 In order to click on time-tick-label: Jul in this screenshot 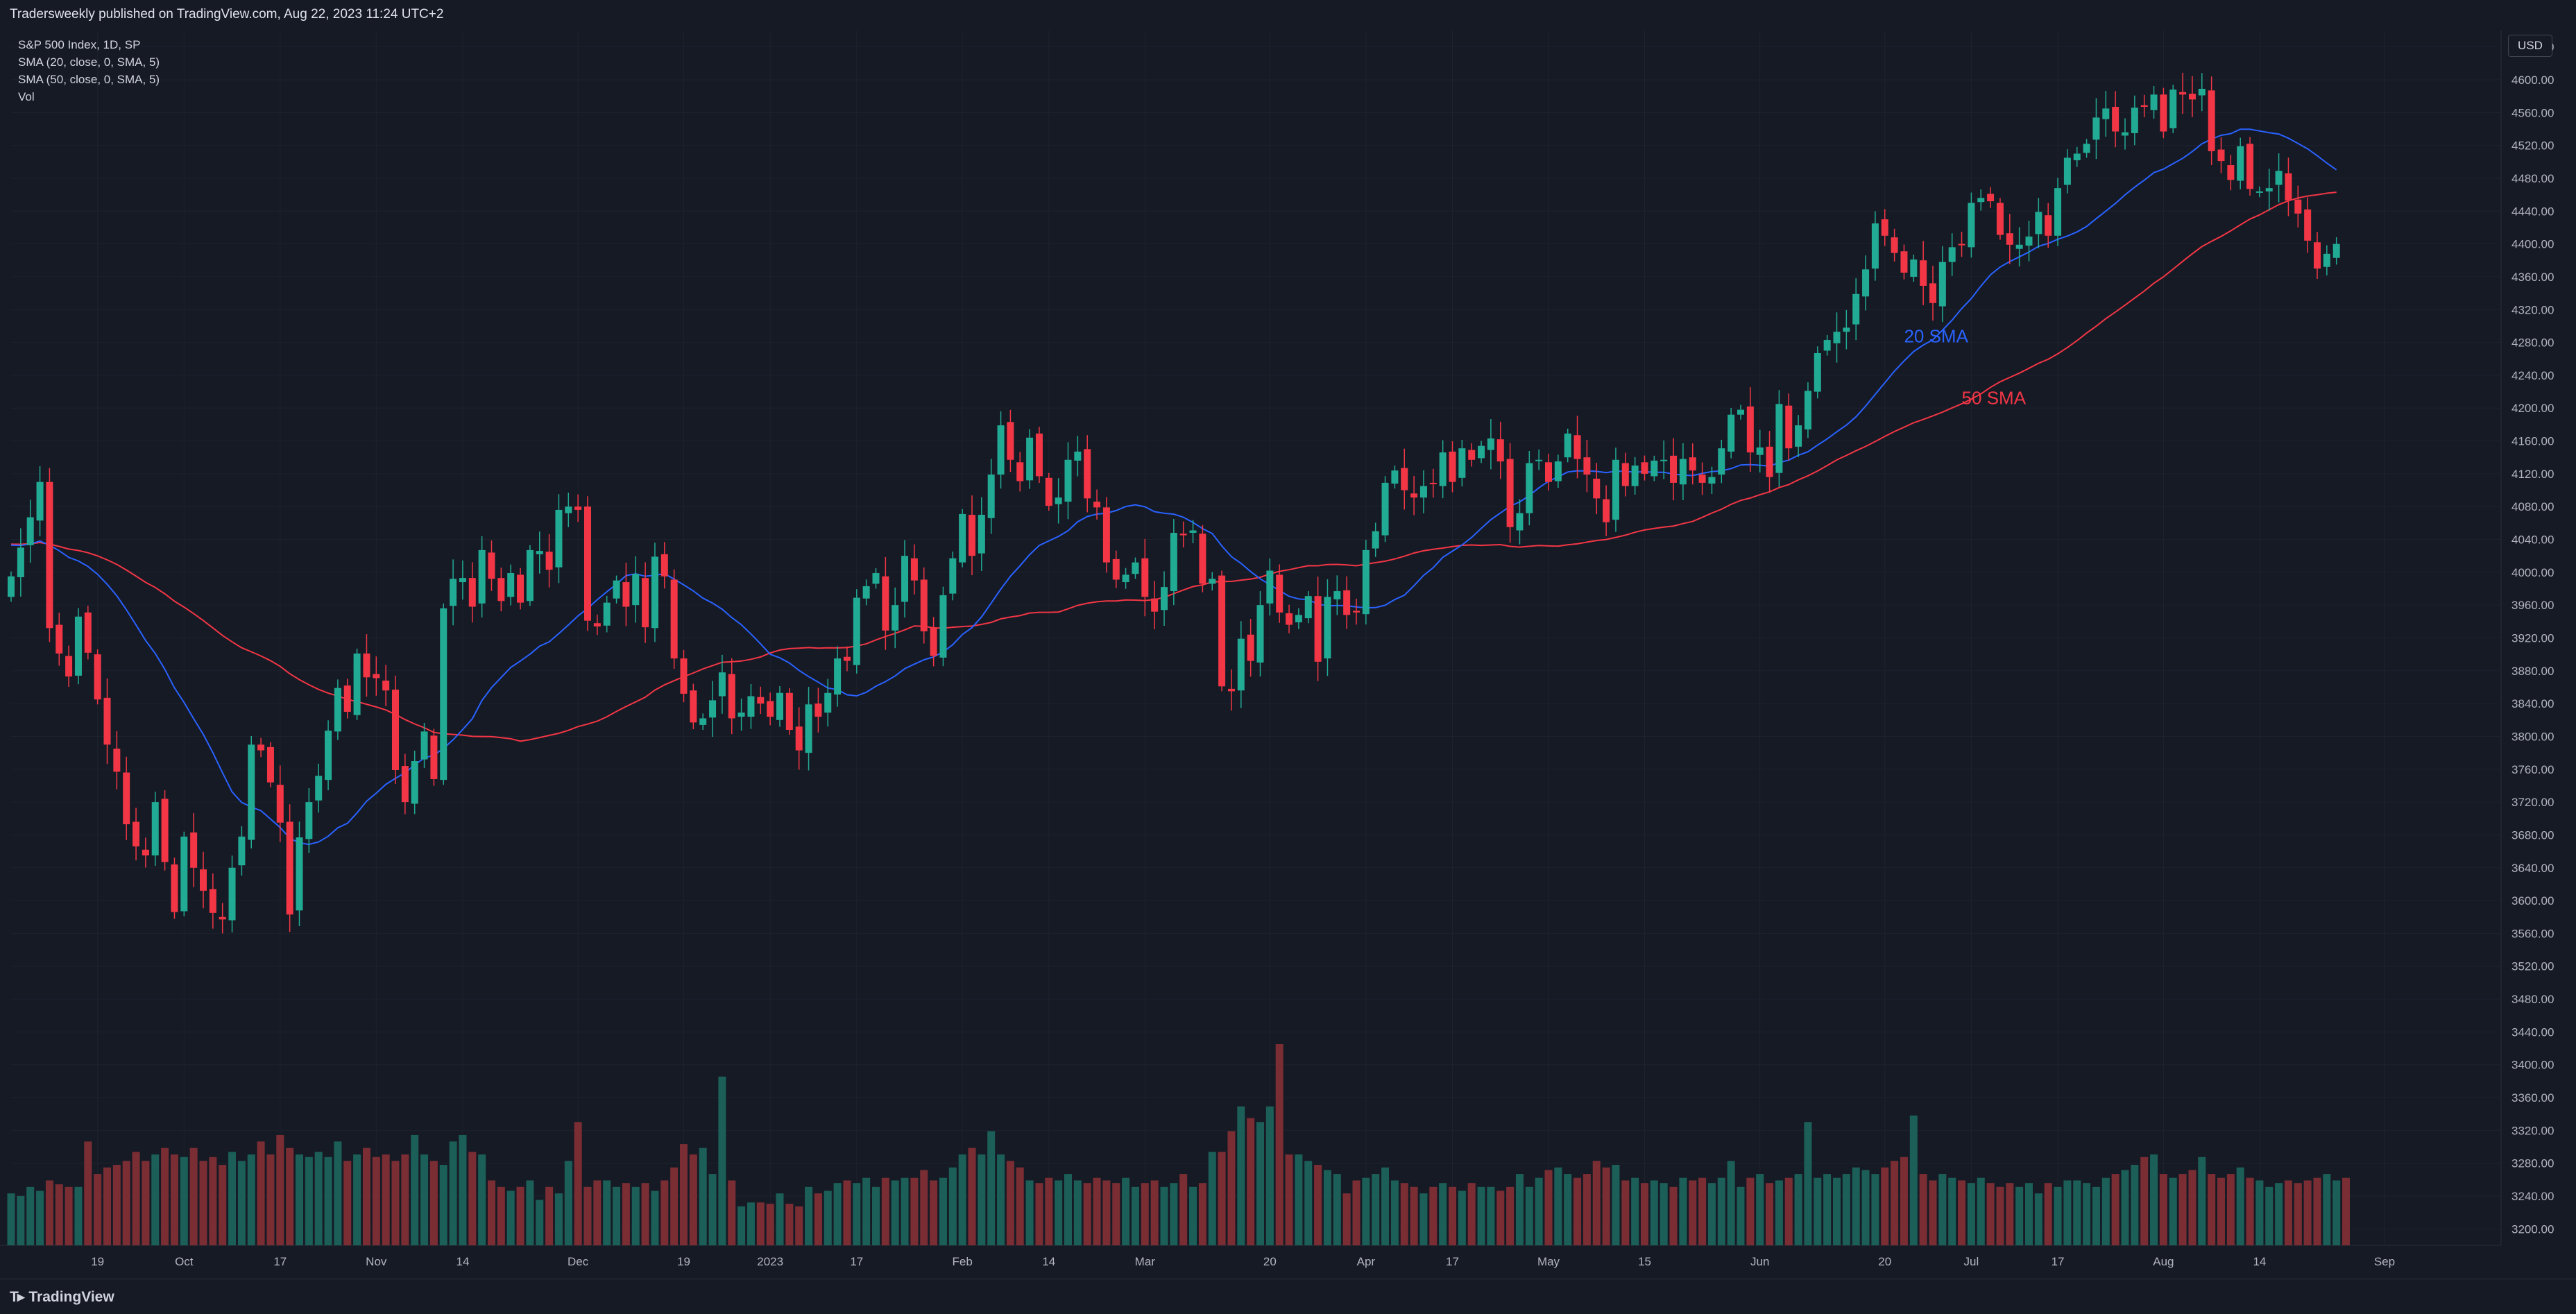, I will do `click(1971, 1261)`.